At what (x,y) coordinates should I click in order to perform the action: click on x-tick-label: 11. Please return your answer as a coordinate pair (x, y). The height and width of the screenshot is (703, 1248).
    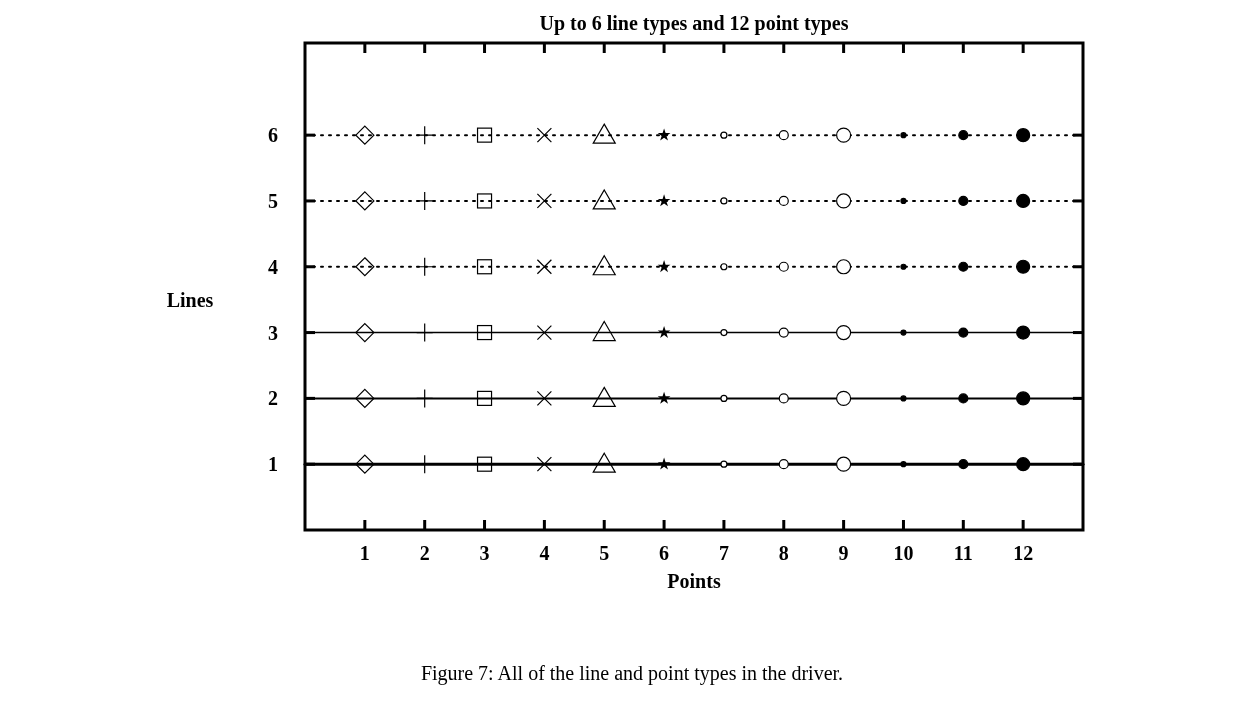
    Looking at the image, I should click on (963, 553).